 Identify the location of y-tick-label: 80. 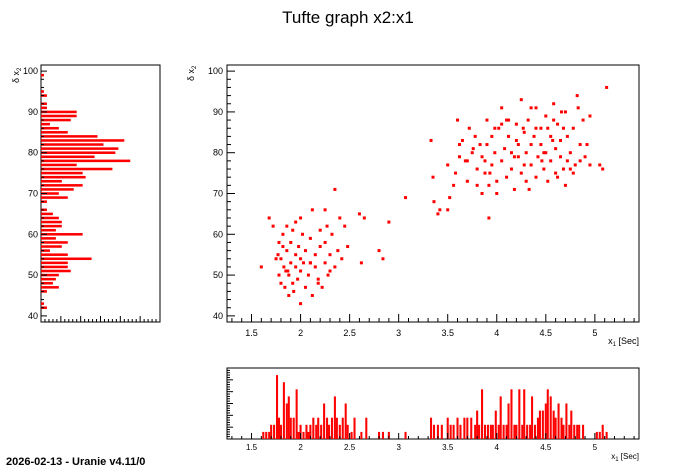
(218, 153).